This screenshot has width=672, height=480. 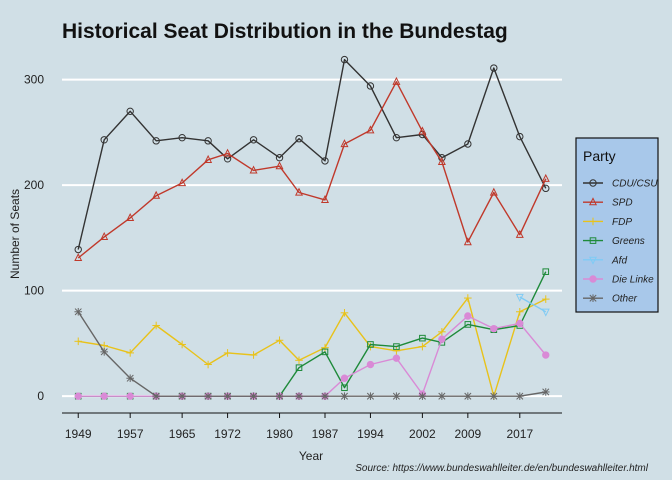 I want to click on point-fdp-1987, so click(x=325, y=347).